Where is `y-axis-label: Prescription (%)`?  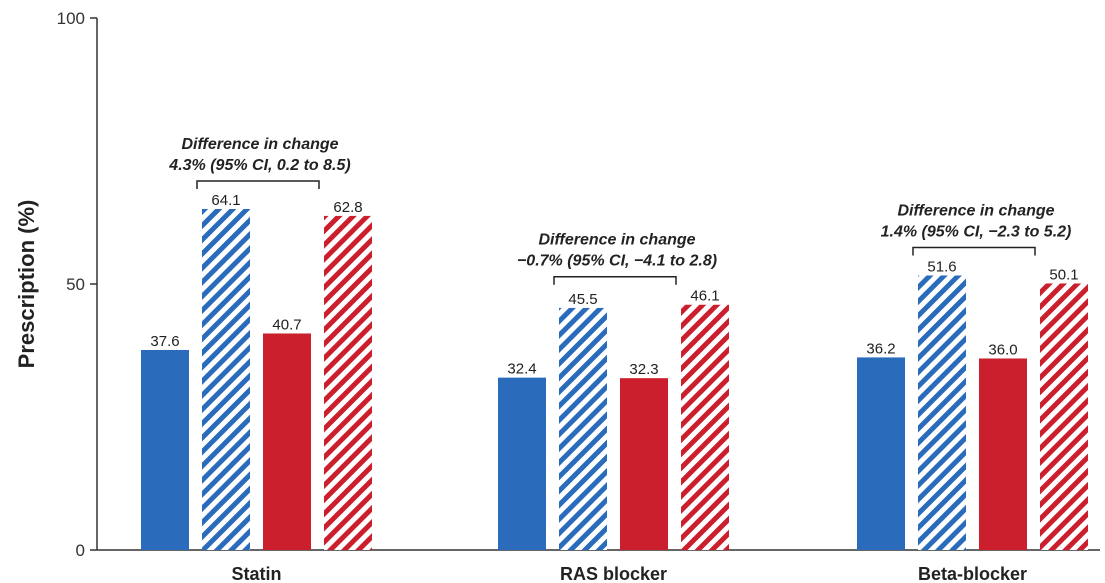 y-axis-label: Prescription (%) is located at coordinates (26, 284).